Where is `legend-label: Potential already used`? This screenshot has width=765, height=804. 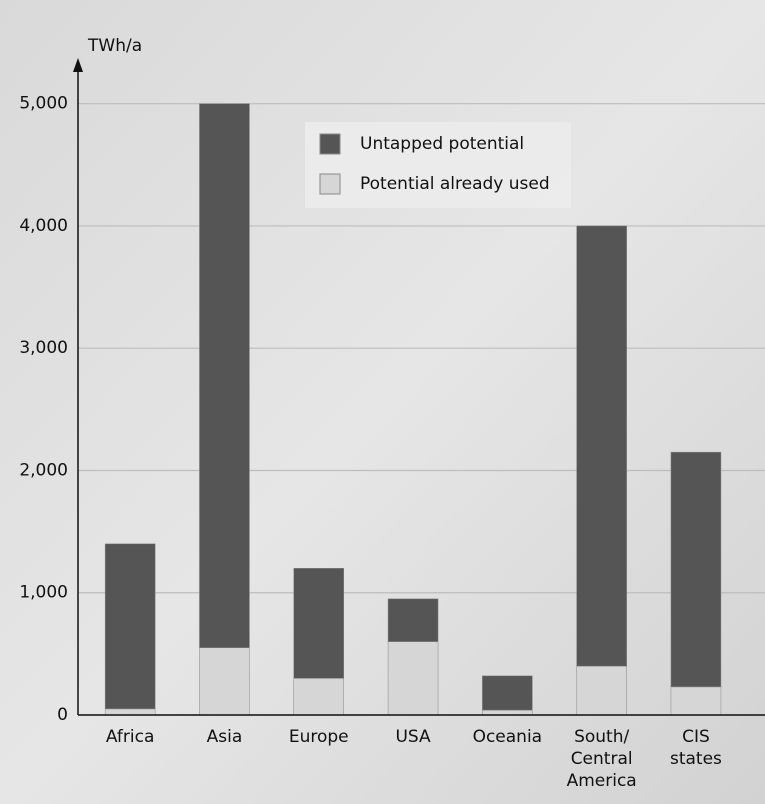
legend-label: Potential already used is located at coordinates (455, 184).